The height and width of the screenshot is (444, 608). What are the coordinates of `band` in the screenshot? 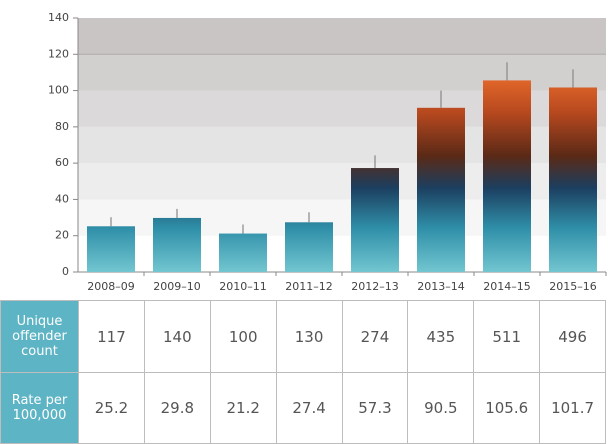 It's located at (342, 36).